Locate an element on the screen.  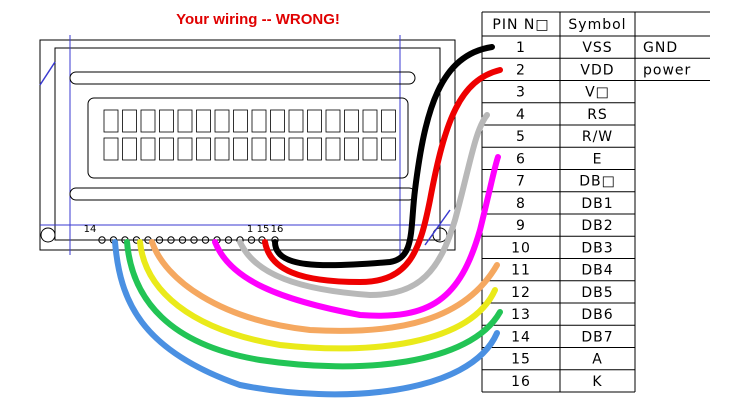
lcd-bezel-top is located at coordinates (242, 78).